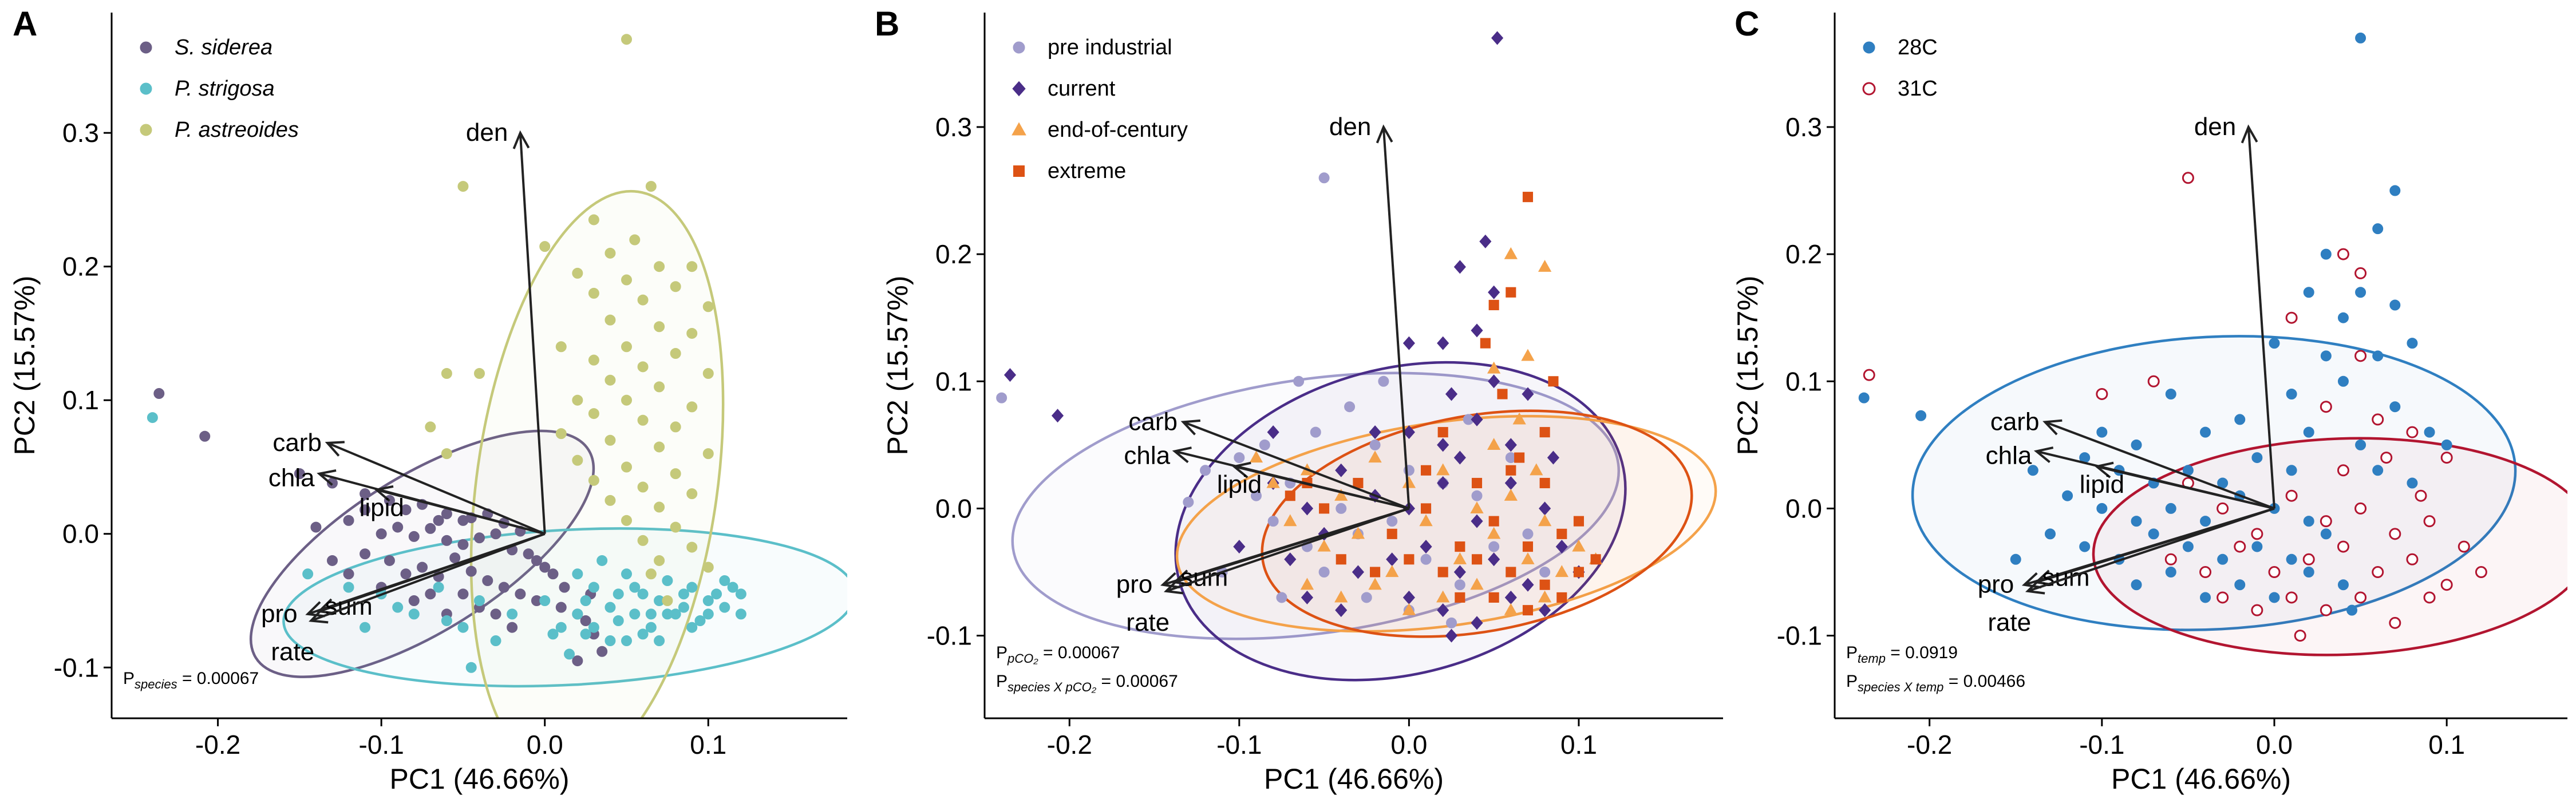  I want to click on x-tick-label: -0.2, so click(1069, 744).